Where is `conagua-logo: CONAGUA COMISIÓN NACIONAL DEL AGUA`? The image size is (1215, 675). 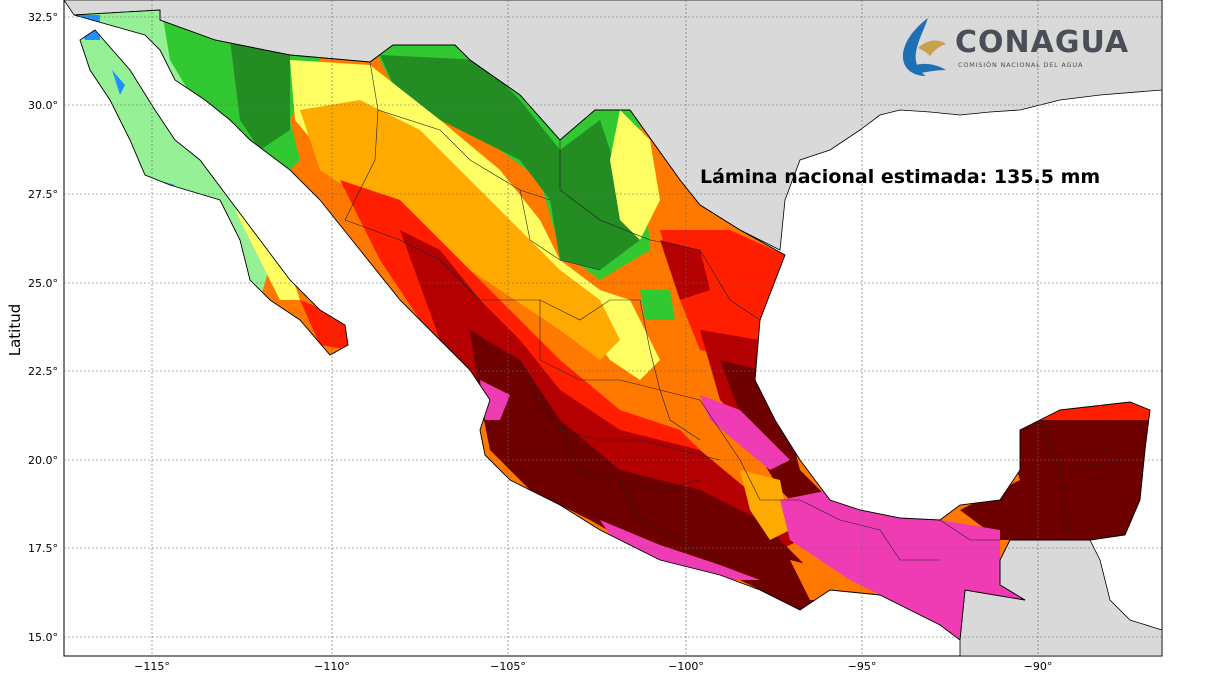
conagua-logo: CONAGUA COMISIÓN NACIONAL DEL AGUA is located at coordinates (1015, 47).